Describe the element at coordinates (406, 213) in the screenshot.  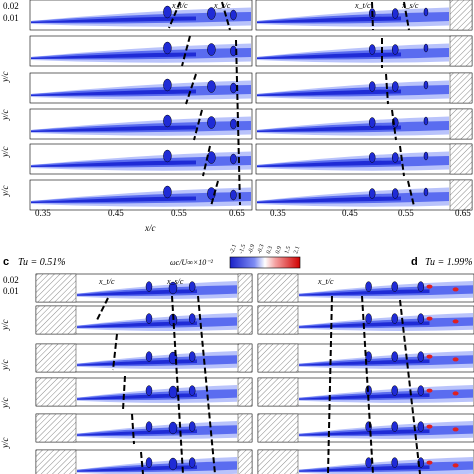
I see `top-right-xtick-055: 0.55` at that location.